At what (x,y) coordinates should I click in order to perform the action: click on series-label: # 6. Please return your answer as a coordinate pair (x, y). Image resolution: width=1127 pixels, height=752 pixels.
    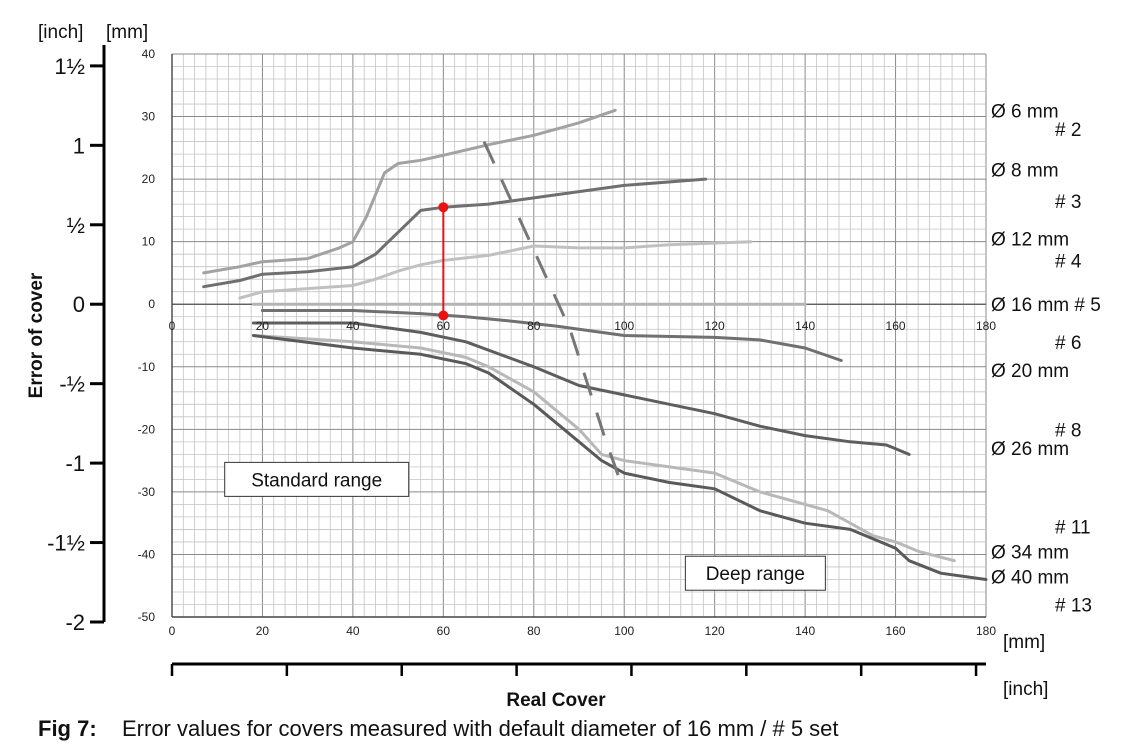
    Looking at the image, I should click on (1068, 343).